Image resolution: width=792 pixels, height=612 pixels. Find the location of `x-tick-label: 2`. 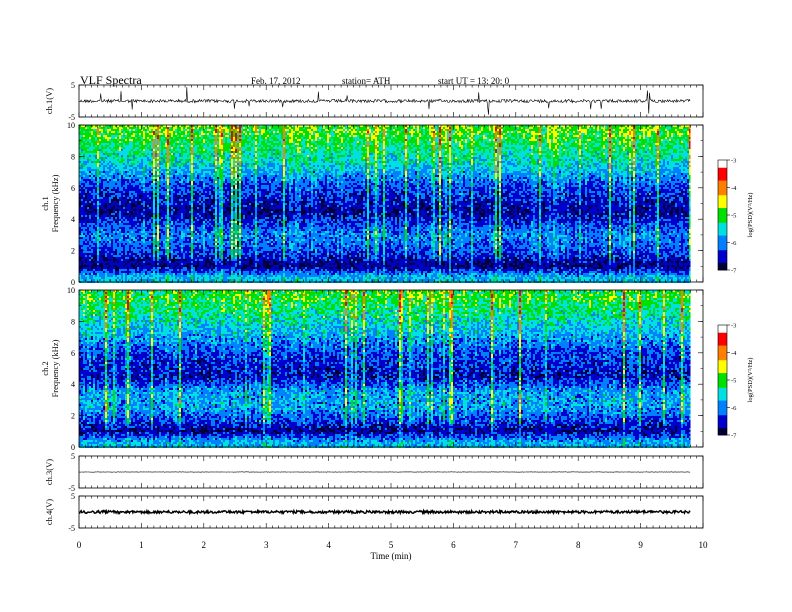

x-tick-label: 2 is located at coordinates (204, 545).